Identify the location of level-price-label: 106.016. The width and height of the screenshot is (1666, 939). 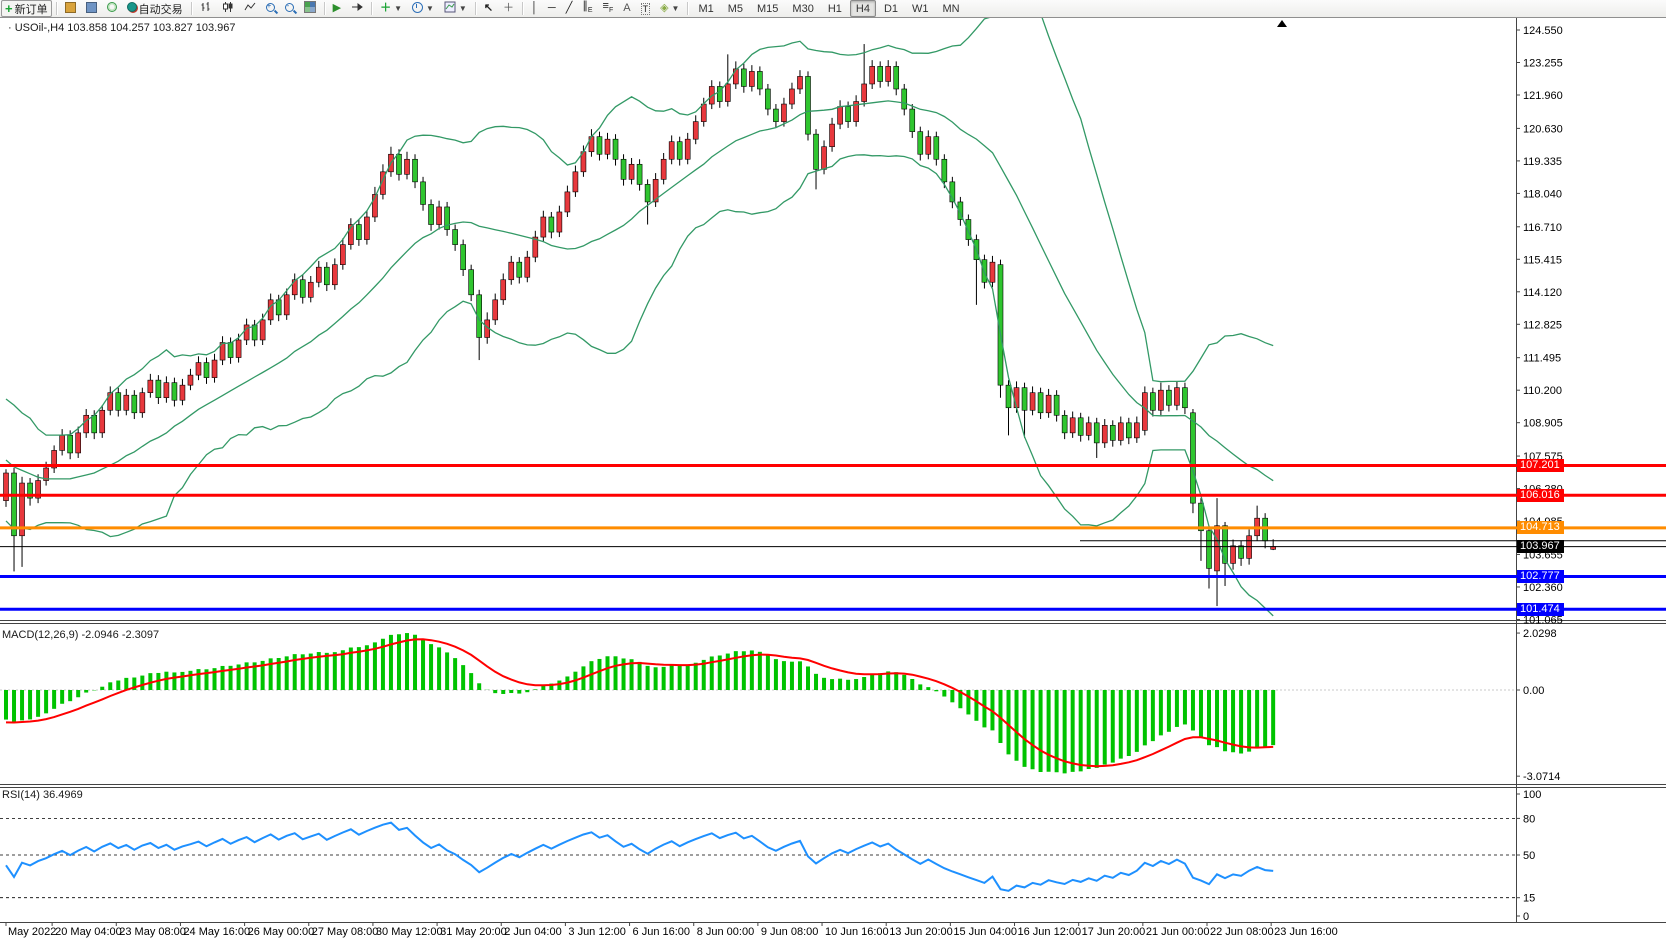
(1540, 495).